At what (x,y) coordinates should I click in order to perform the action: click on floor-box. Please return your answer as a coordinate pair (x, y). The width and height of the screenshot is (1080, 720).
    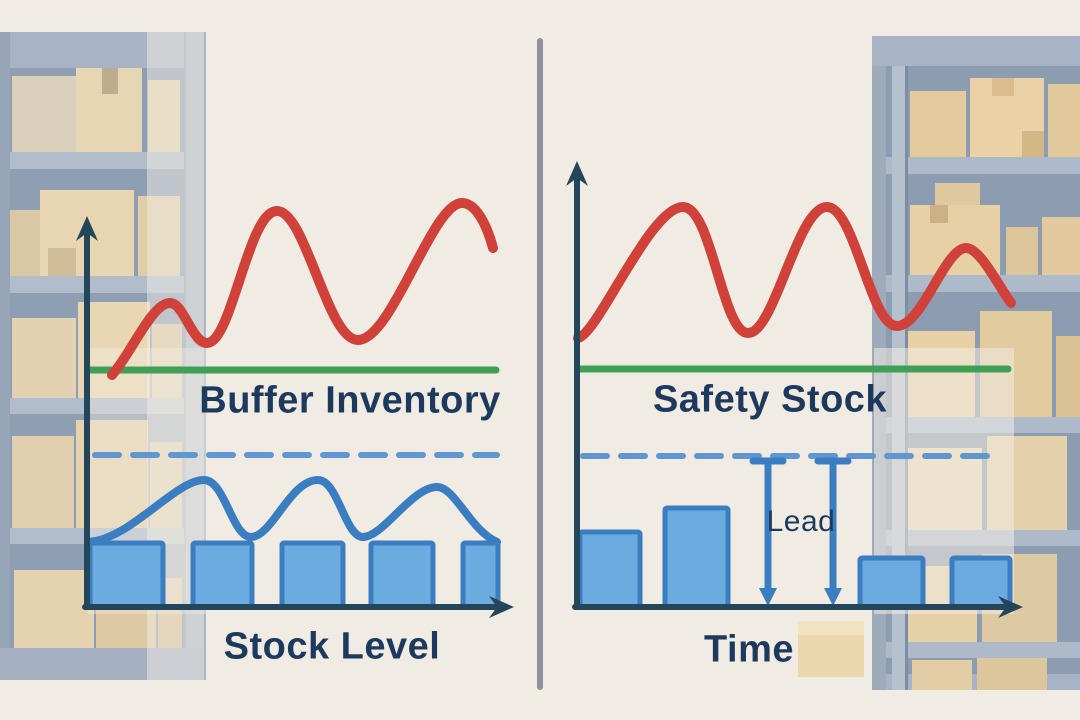
    Looking at the image, I should click on (831, 649).